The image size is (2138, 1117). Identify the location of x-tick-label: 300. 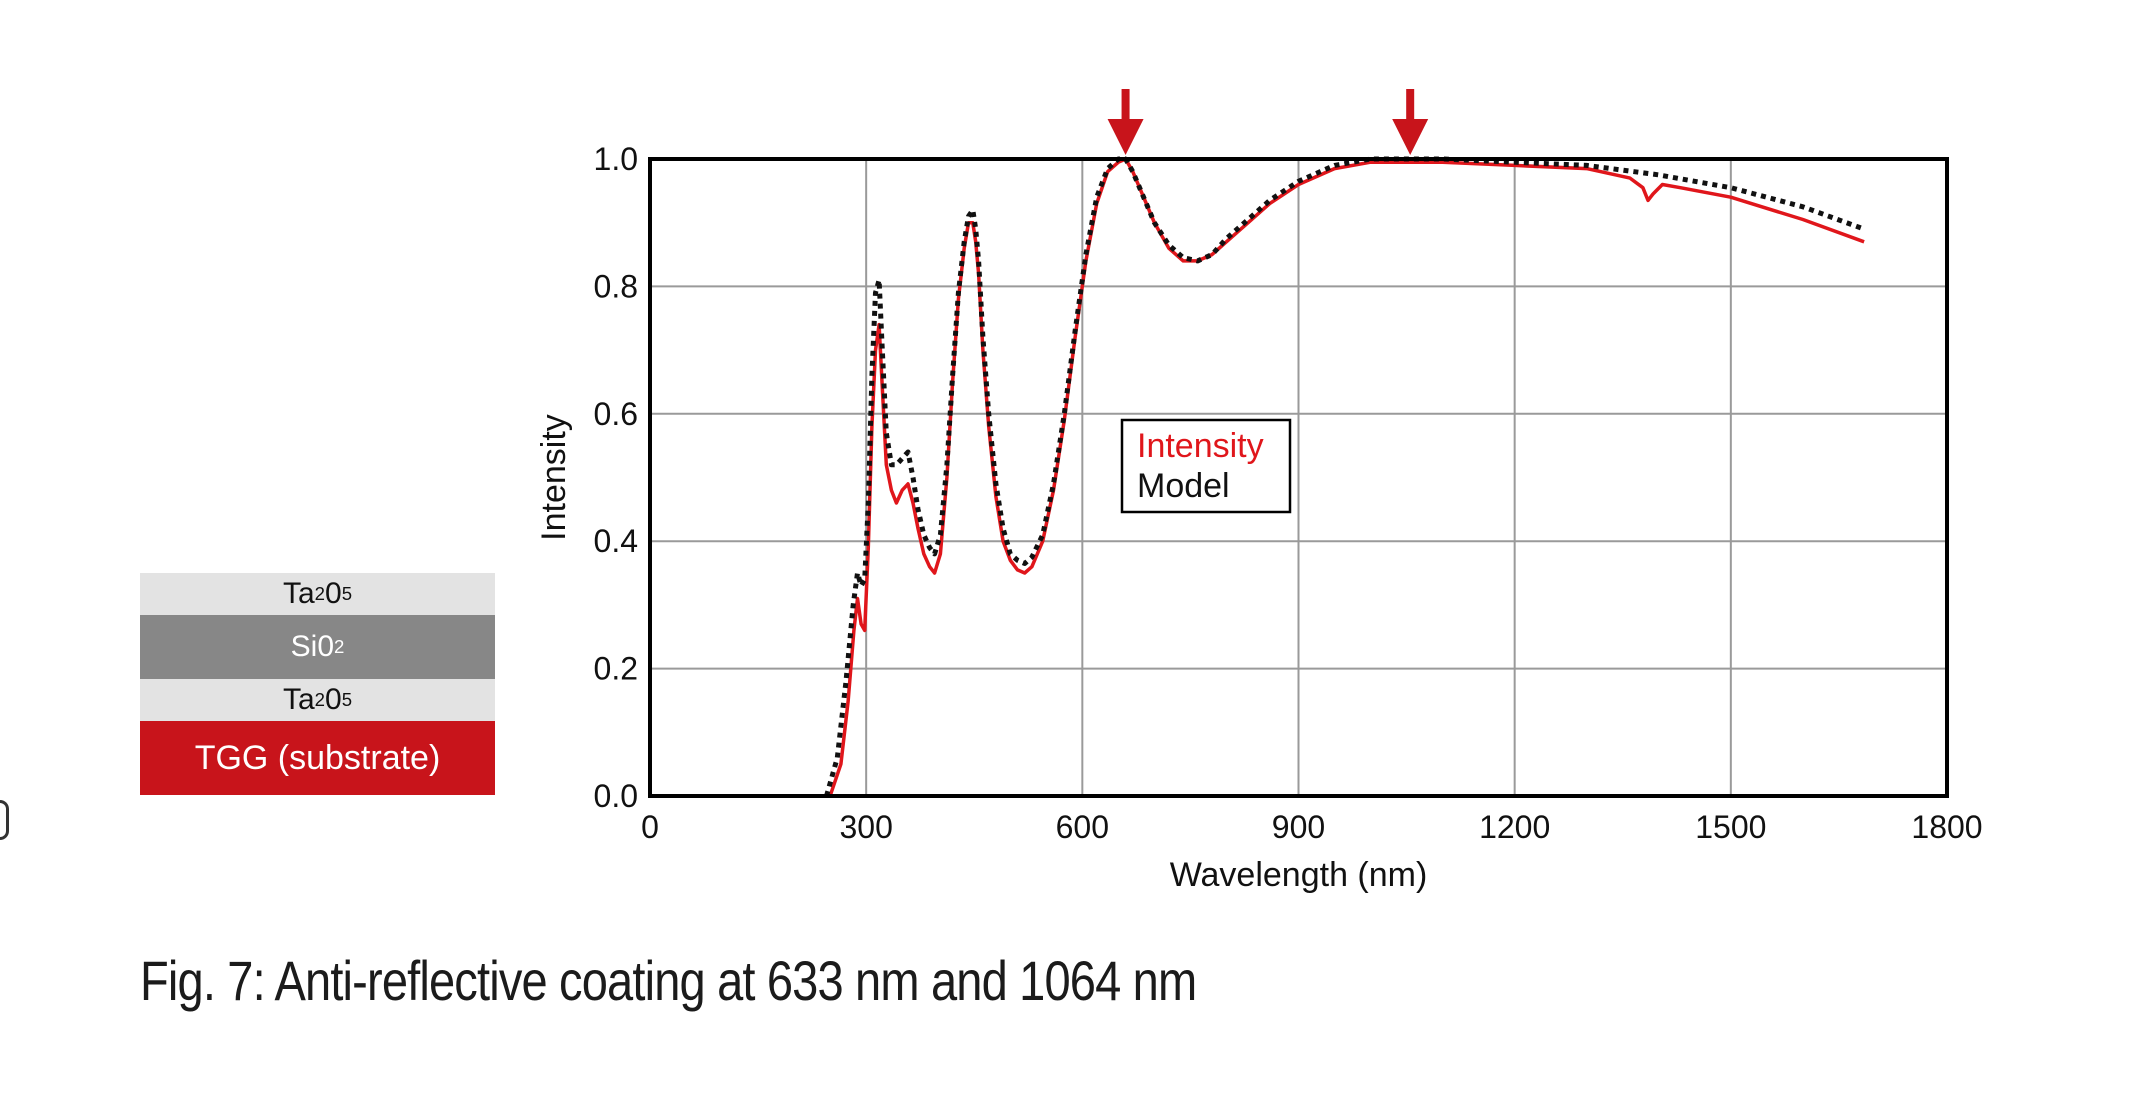
(865, 827).